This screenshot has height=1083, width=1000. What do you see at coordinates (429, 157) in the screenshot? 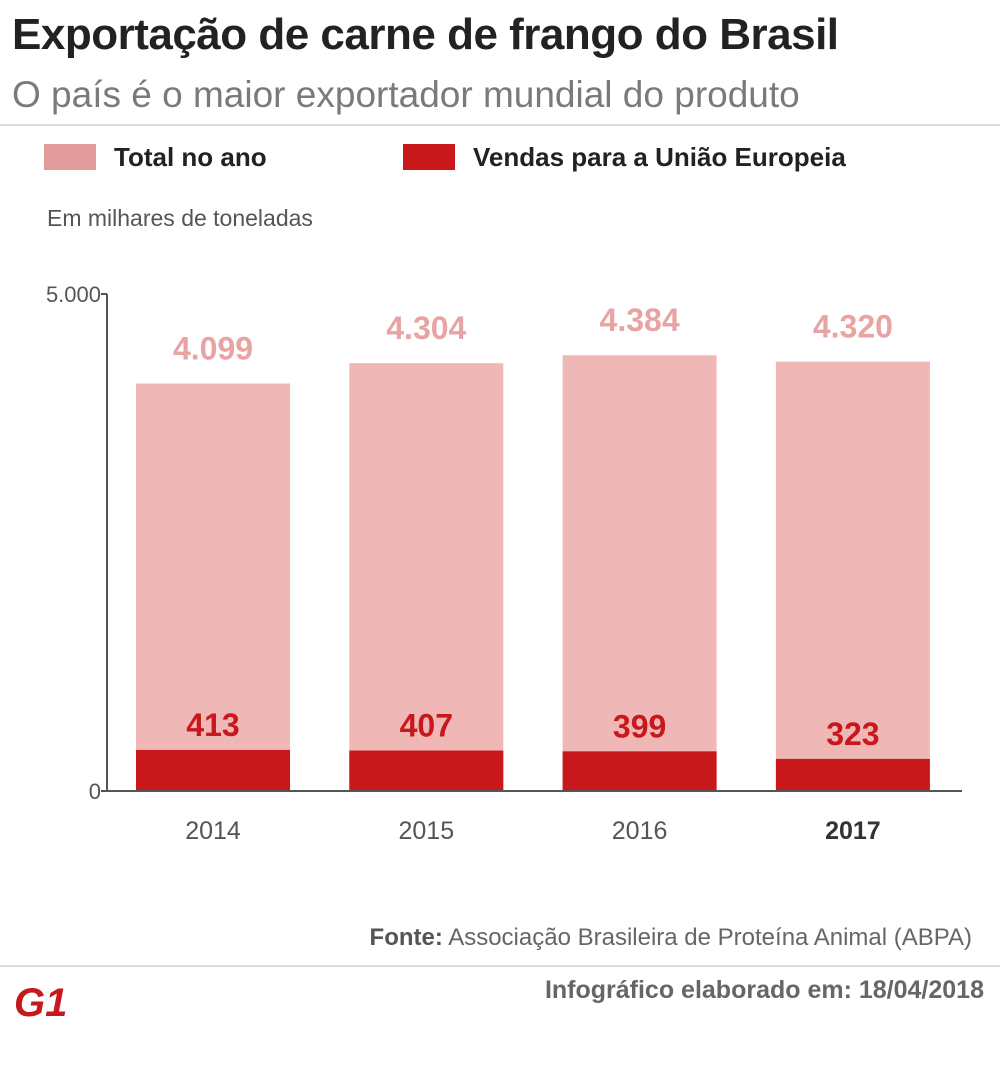
I see `legend-swatch-eu` at bounding box center [429, 157].